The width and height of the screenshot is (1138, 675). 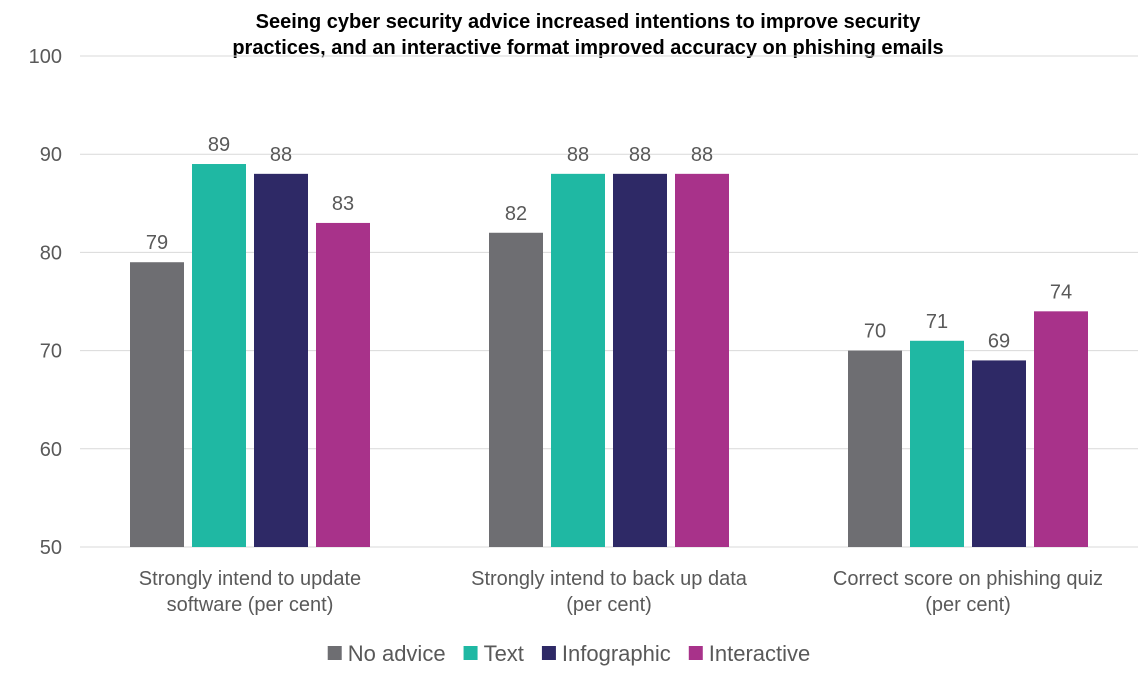 What do you see at coordinates (250, 579) in the screenshot?
I see `x-category-label: Strongly intend to update` at bounding box center [250, 579].